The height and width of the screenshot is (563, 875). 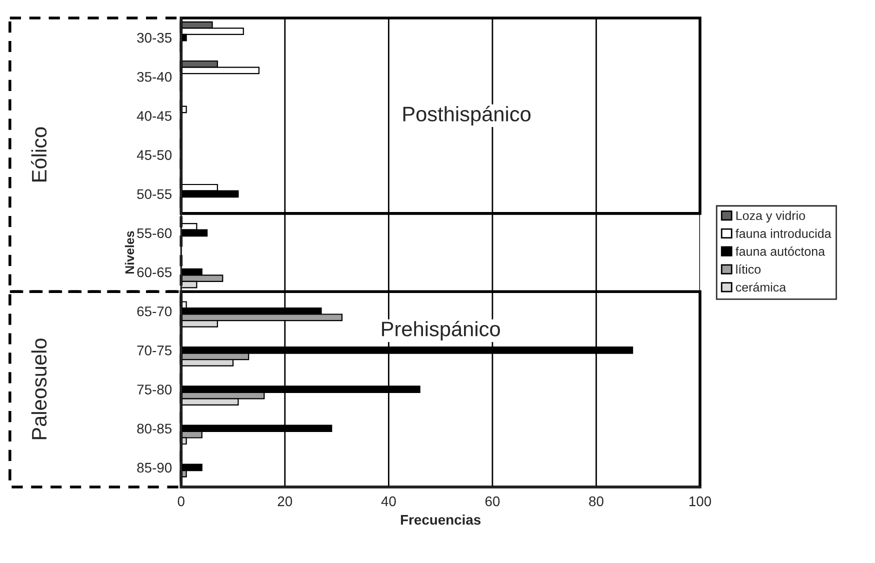 What do you see at coordinates (181, 501) in the screenshot?
I see `x-tick-label: 0` at bounding box center [181, 501].